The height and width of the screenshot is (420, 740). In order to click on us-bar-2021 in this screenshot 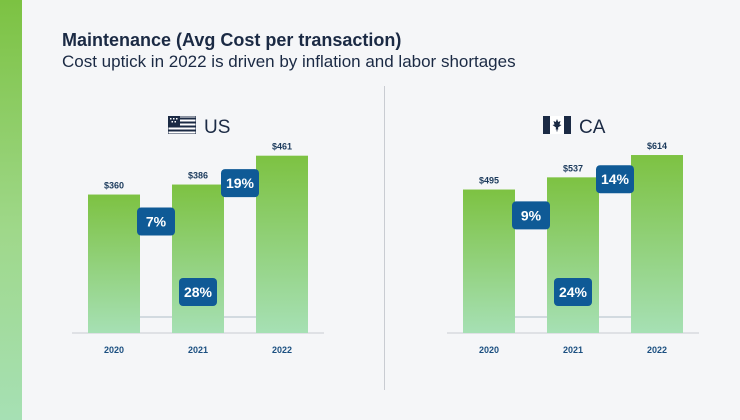, I will do `click(198, 258)`.